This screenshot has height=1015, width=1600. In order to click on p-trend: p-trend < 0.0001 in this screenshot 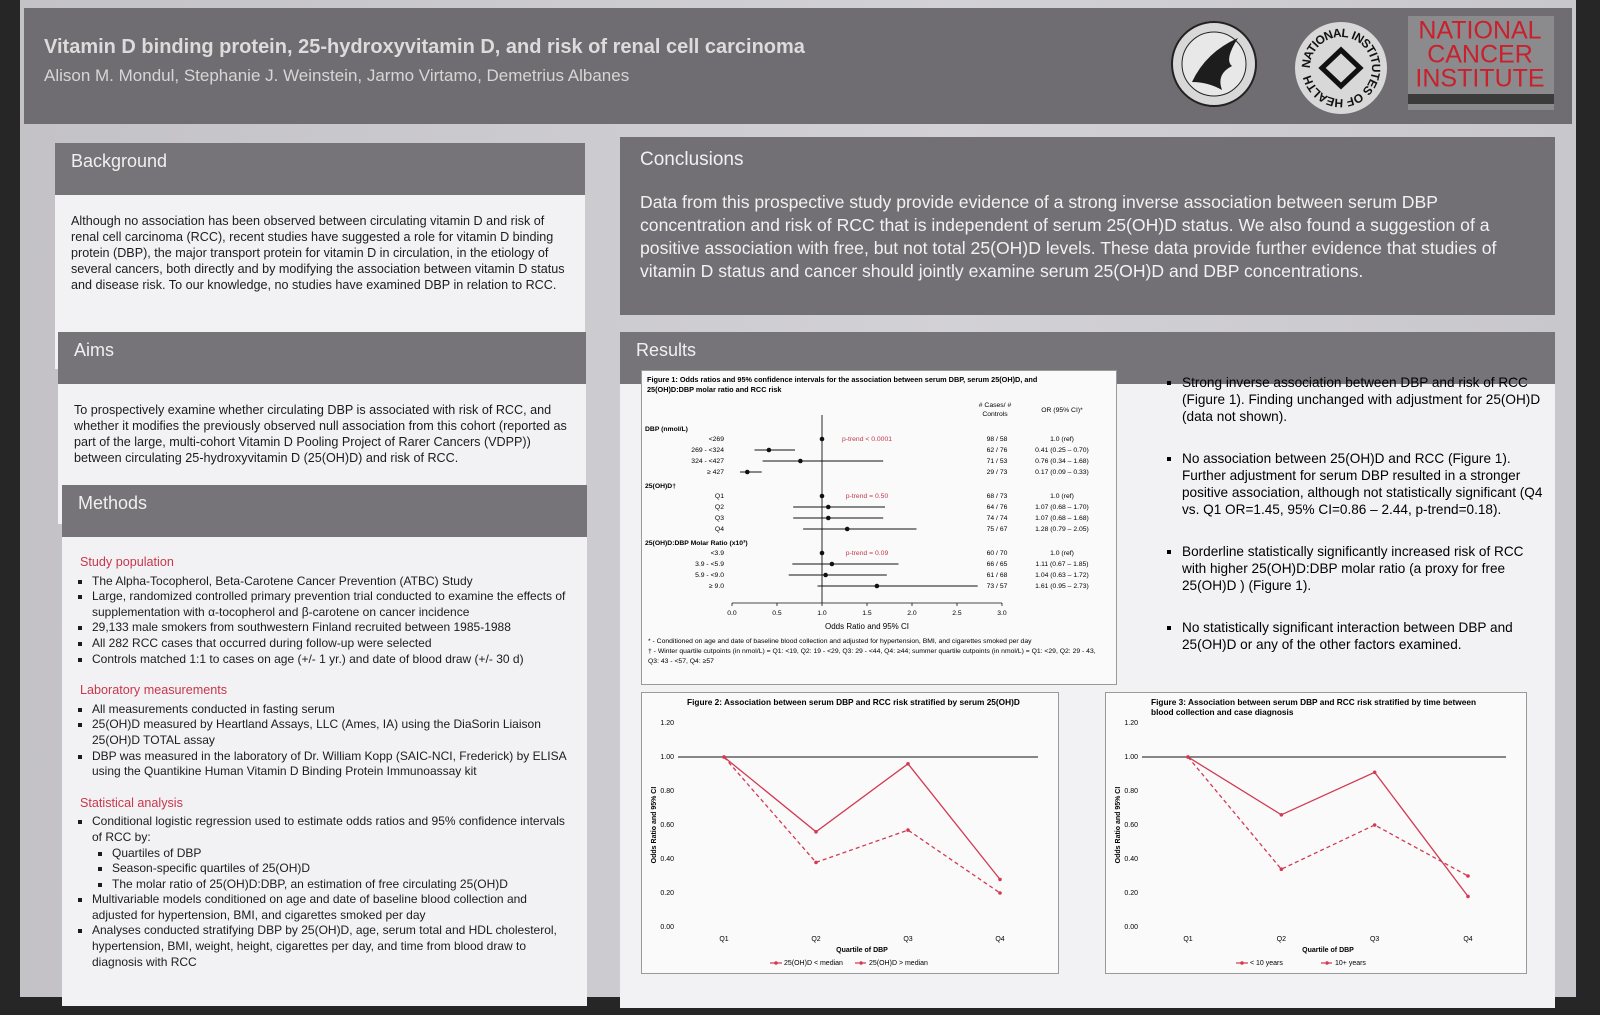, I will do `click(867, 439)`.